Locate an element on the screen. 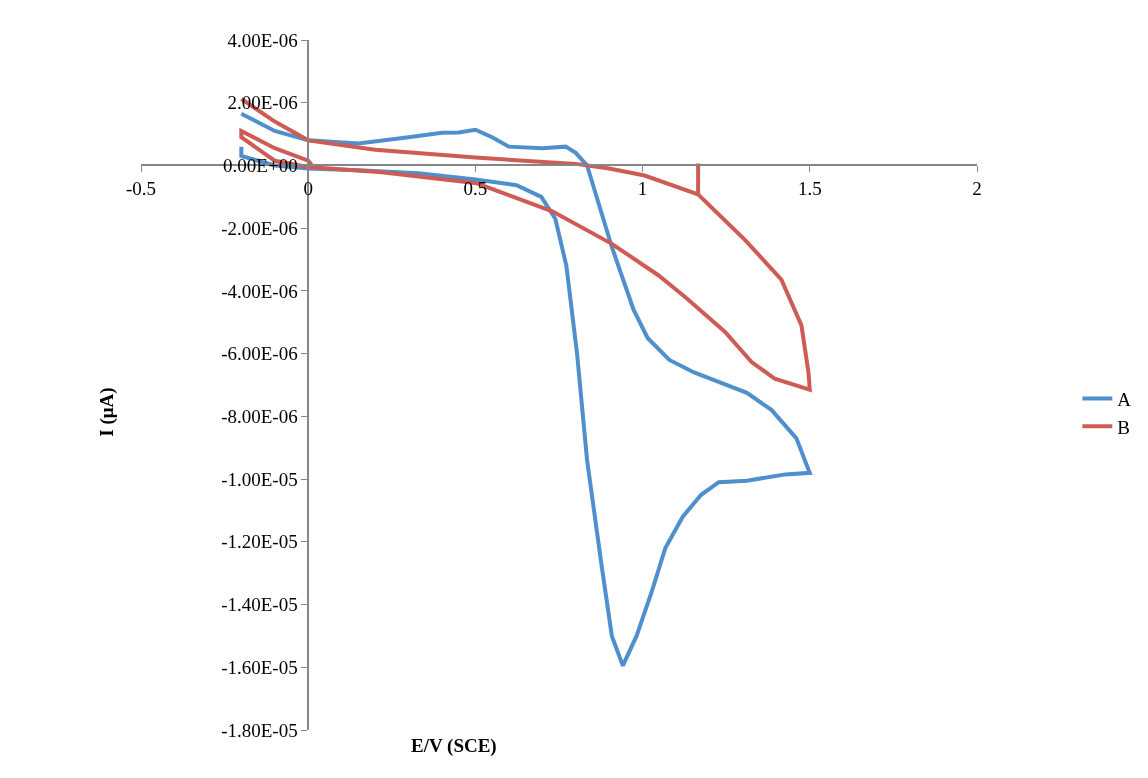  y-tick-label: -8.00E-06 is located at coordinates (259, 417).